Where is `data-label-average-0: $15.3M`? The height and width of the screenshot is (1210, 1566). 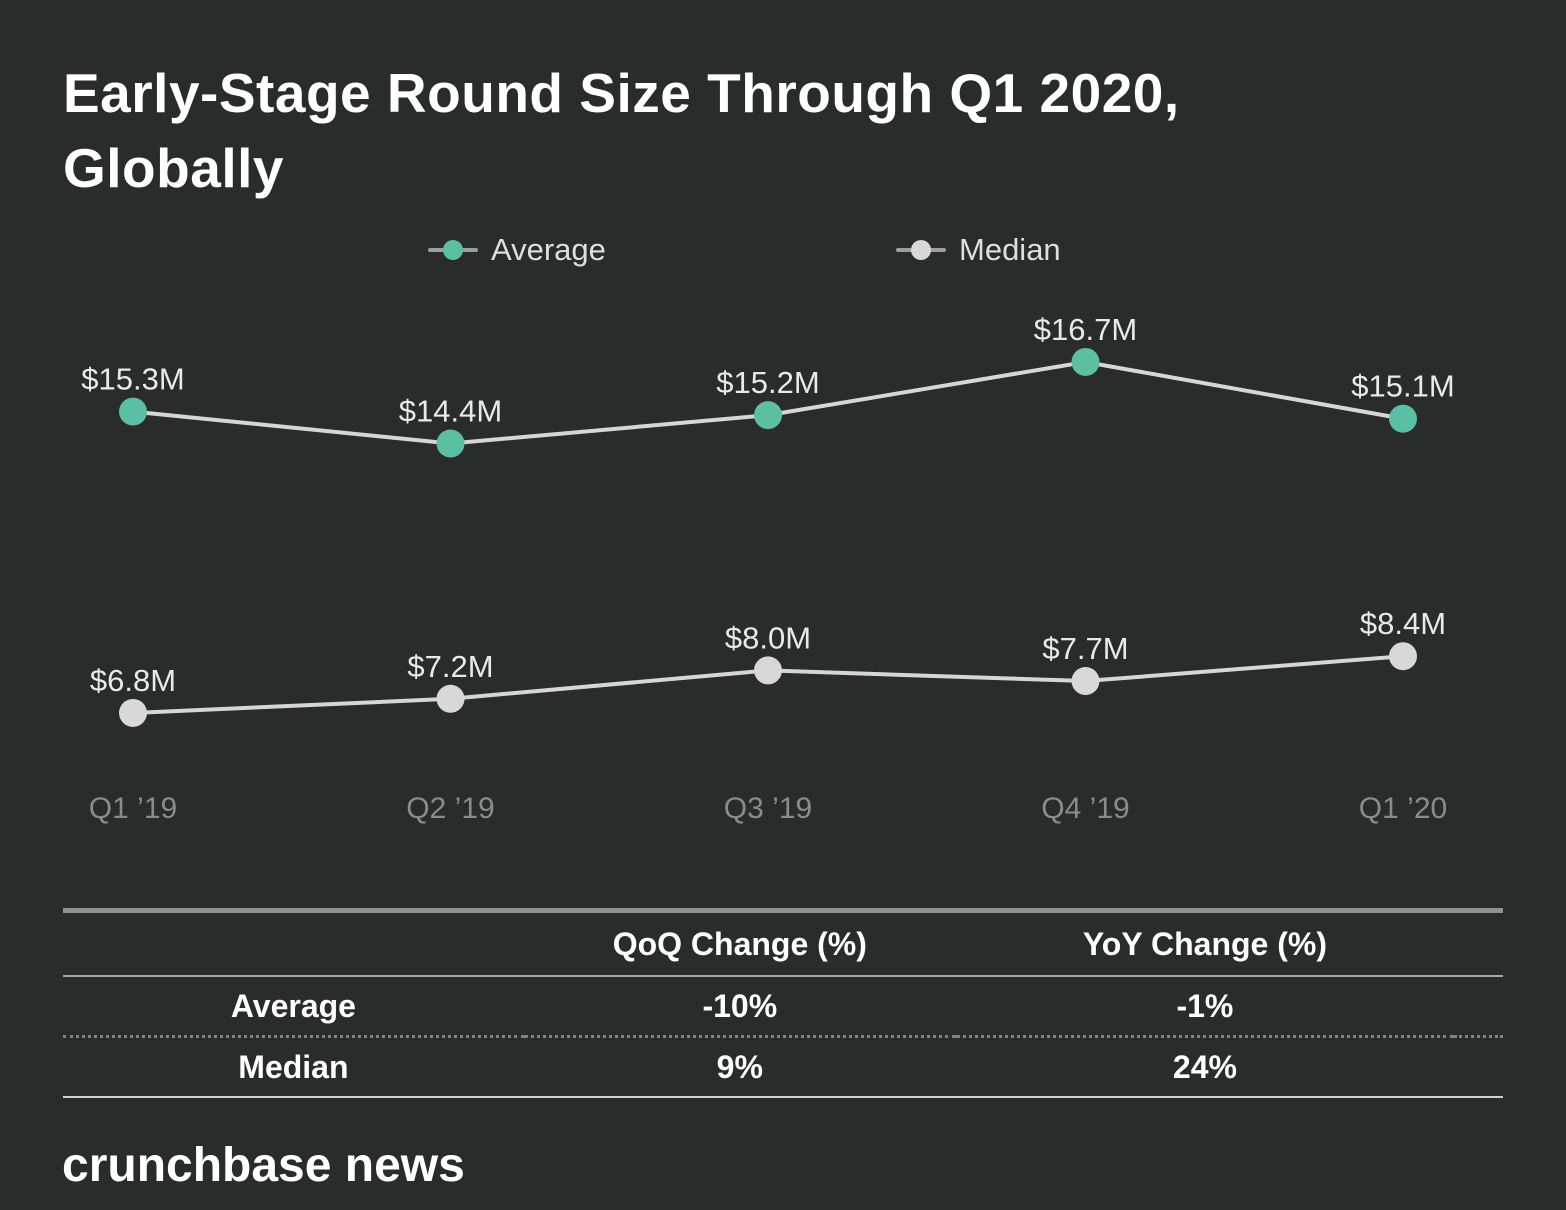 data-label-average-0: $15.3M is located at coordinates (132, 379).